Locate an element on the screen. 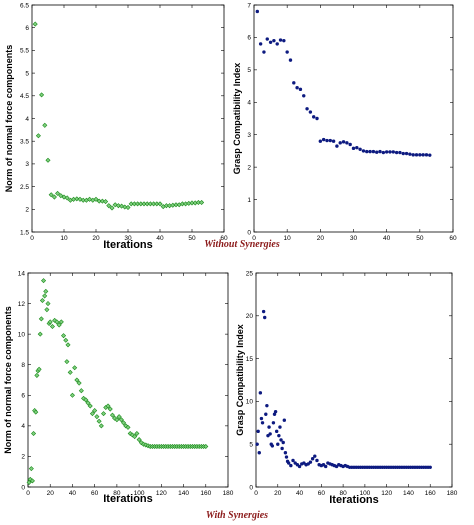  x-tick-label: 120 is located at coordinates (161, 493).